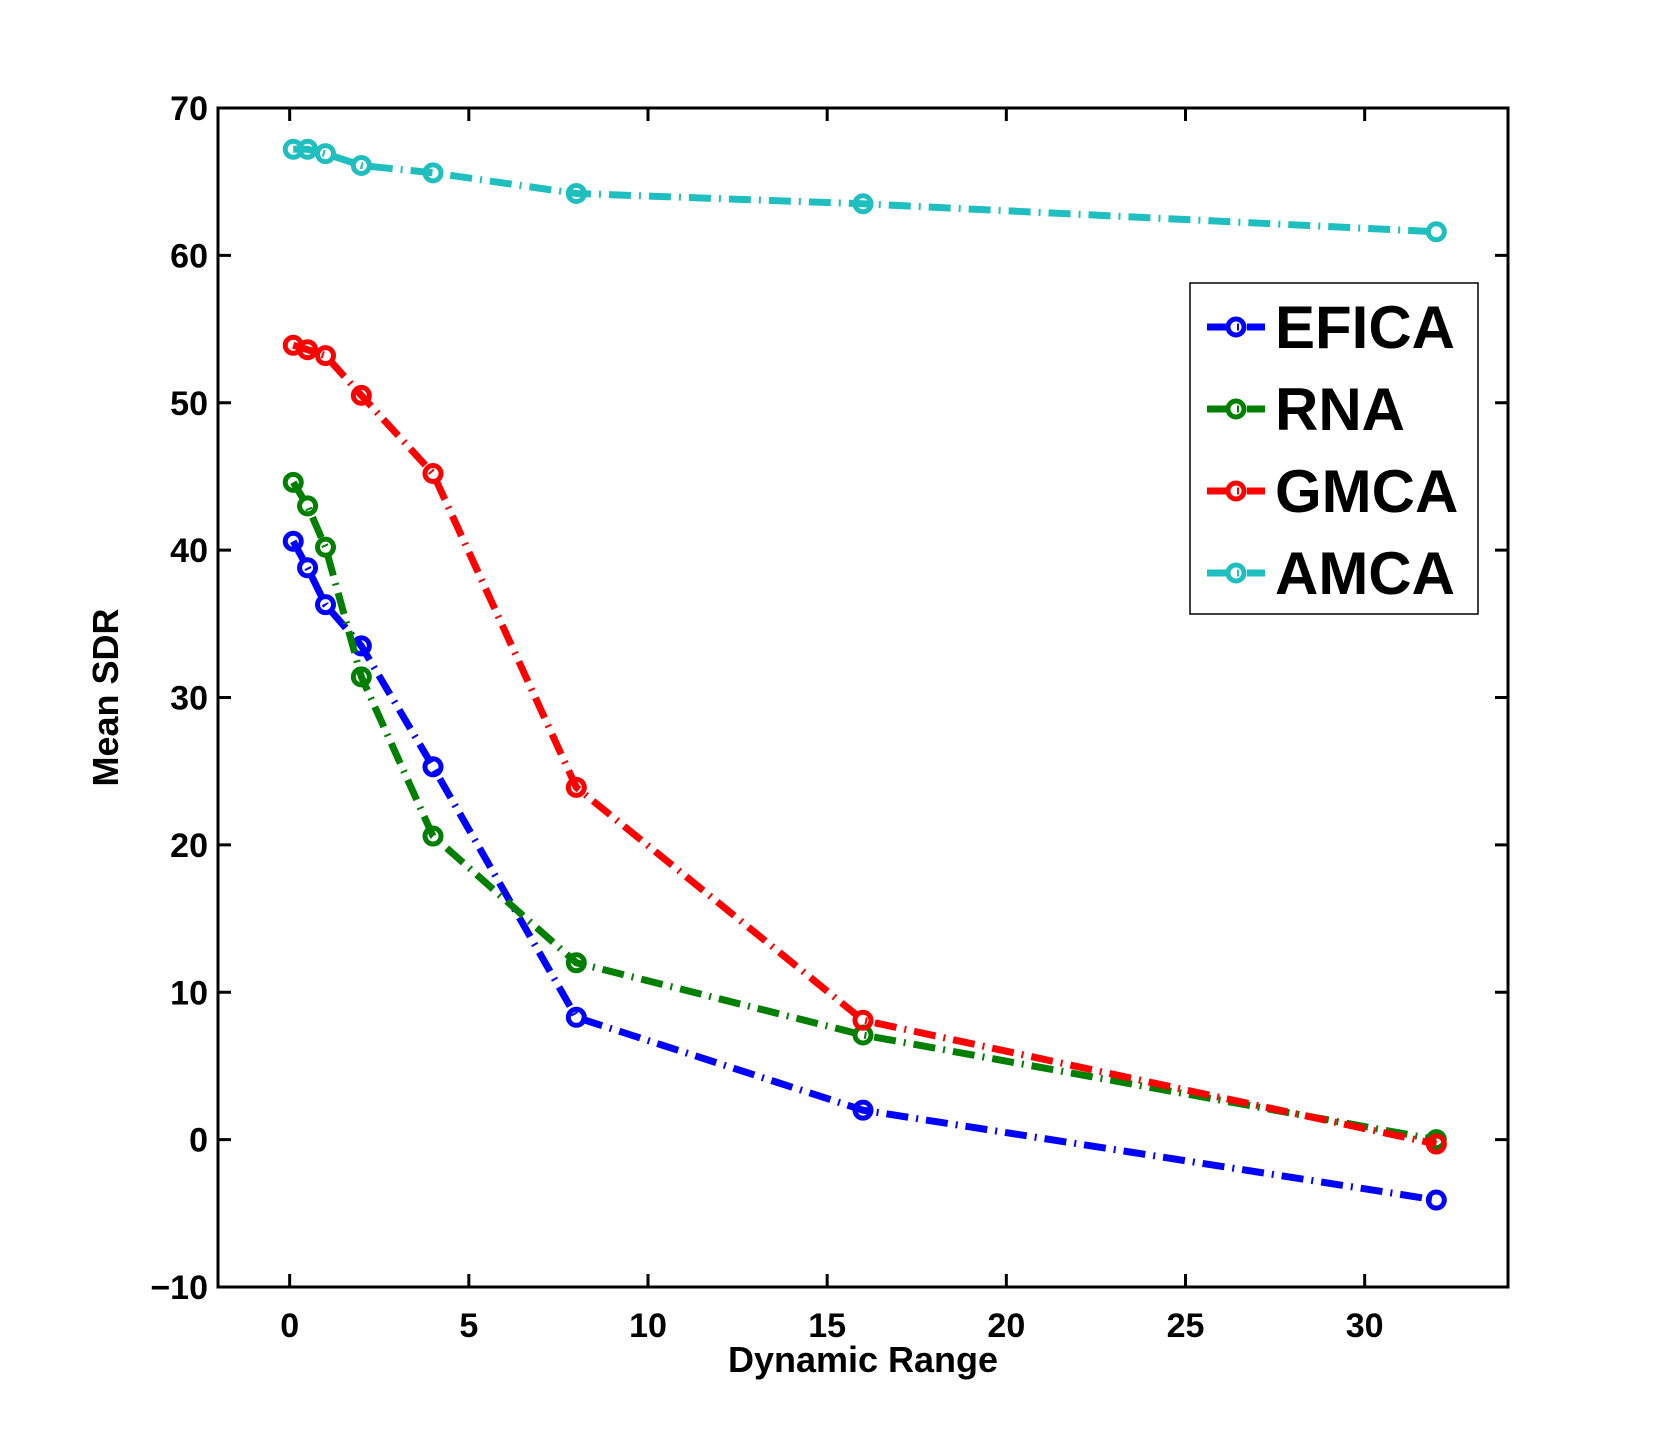  What do you see at coordinates (189, 404) in the screenshot?
I see `y-tick-label: 50` at bounding box center [189, 404].